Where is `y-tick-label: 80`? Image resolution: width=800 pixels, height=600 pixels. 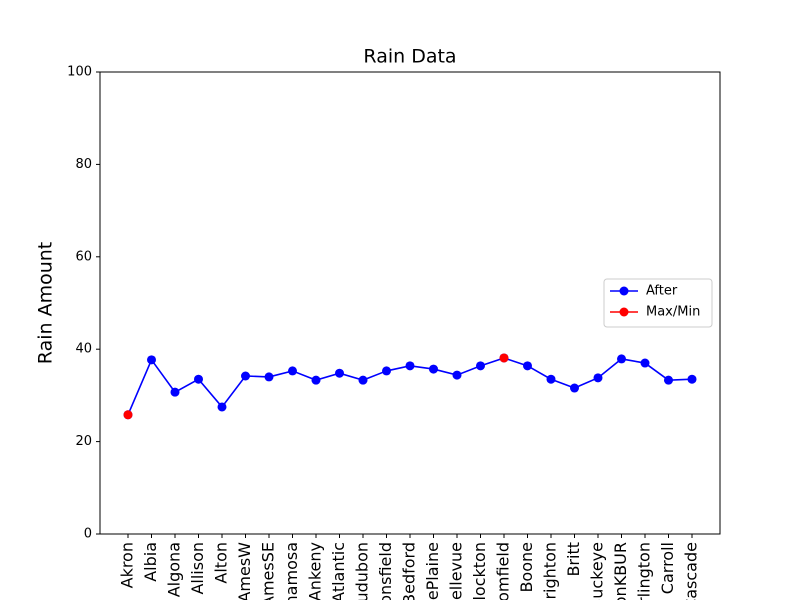 y-tick-label: 80 is located at coordinates (83, 164).